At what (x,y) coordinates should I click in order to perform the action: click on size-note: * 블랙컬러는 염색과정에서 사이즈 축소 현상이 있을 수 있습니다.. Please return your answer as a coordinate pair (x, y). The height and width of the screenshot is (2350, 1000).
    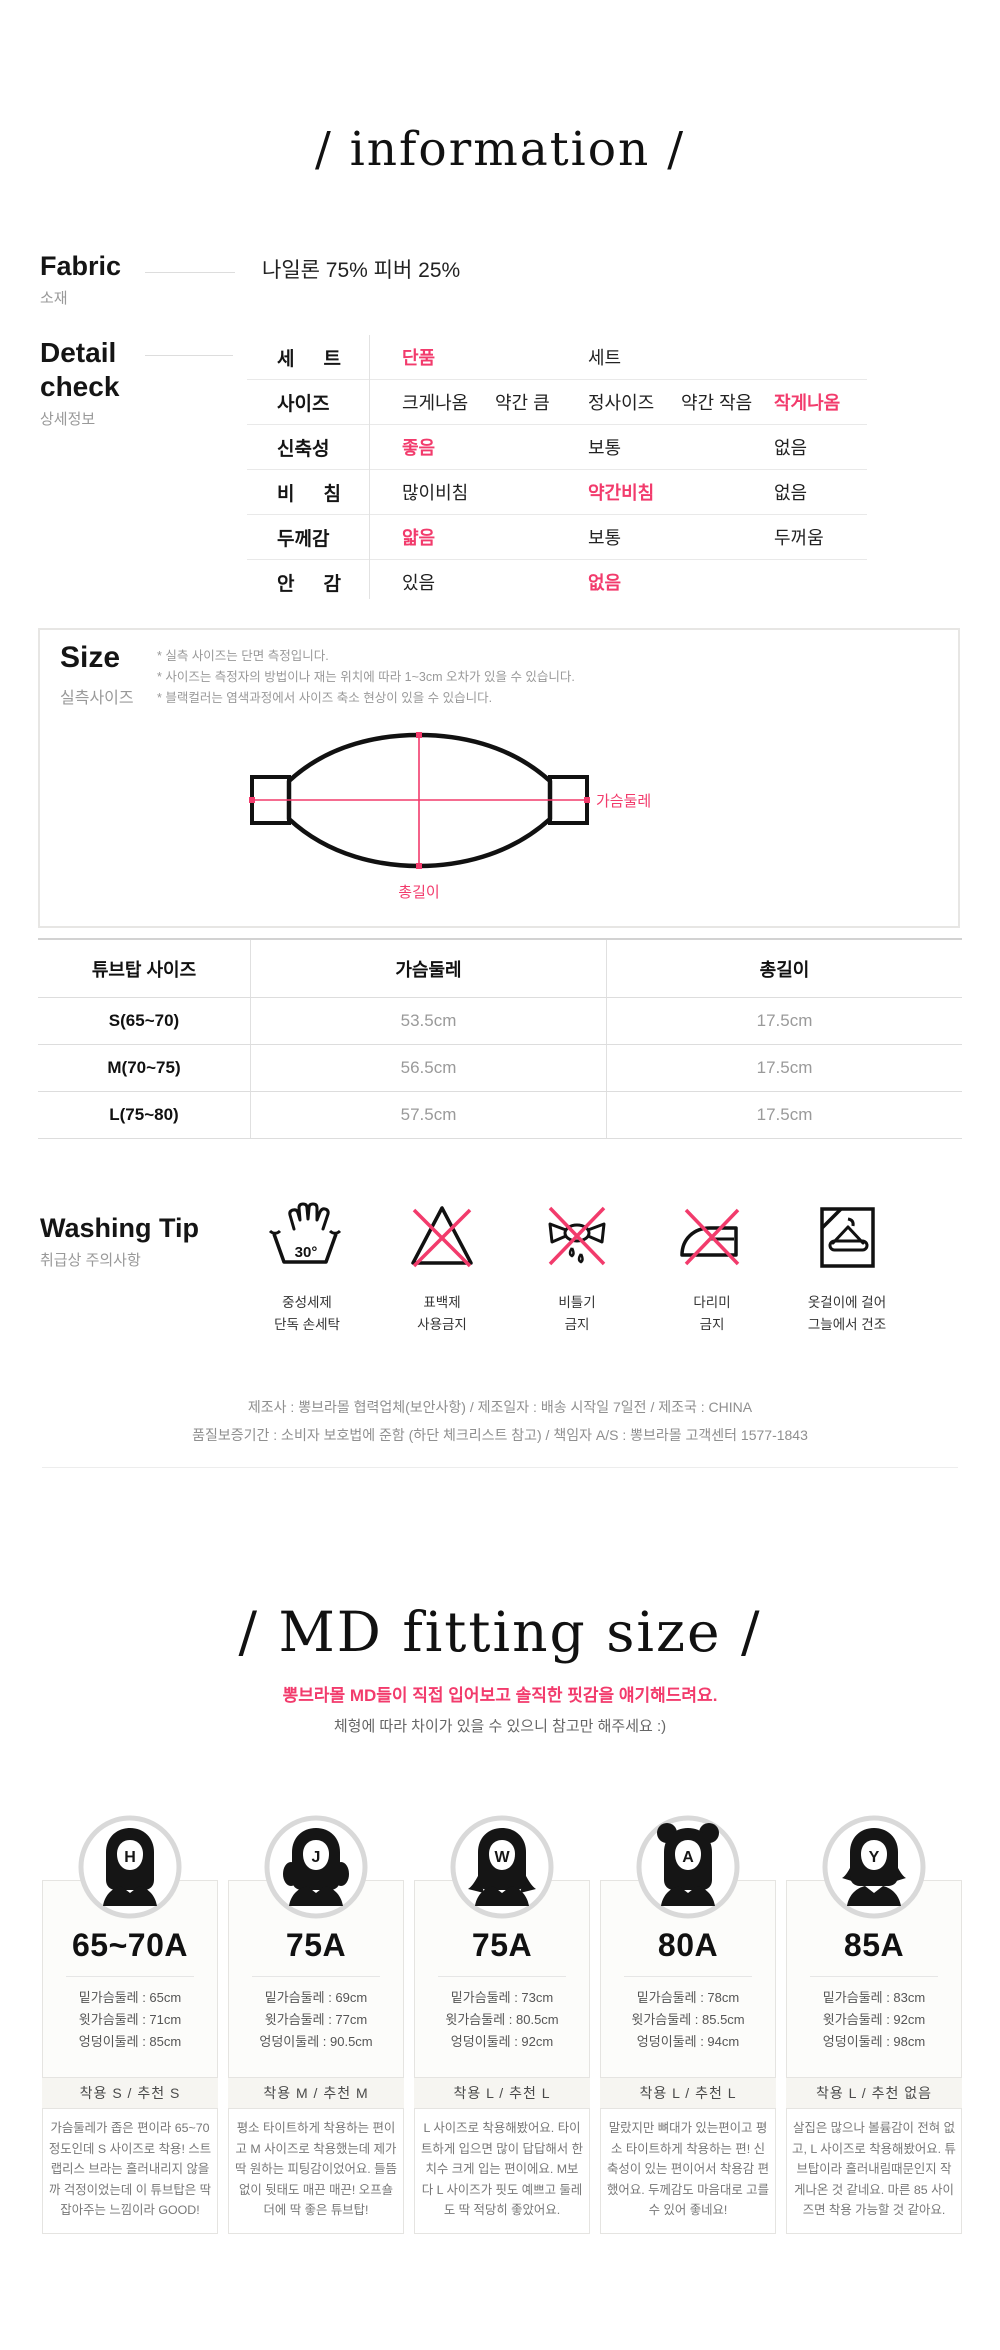
    Looking at the image, I should click on (325, 698).